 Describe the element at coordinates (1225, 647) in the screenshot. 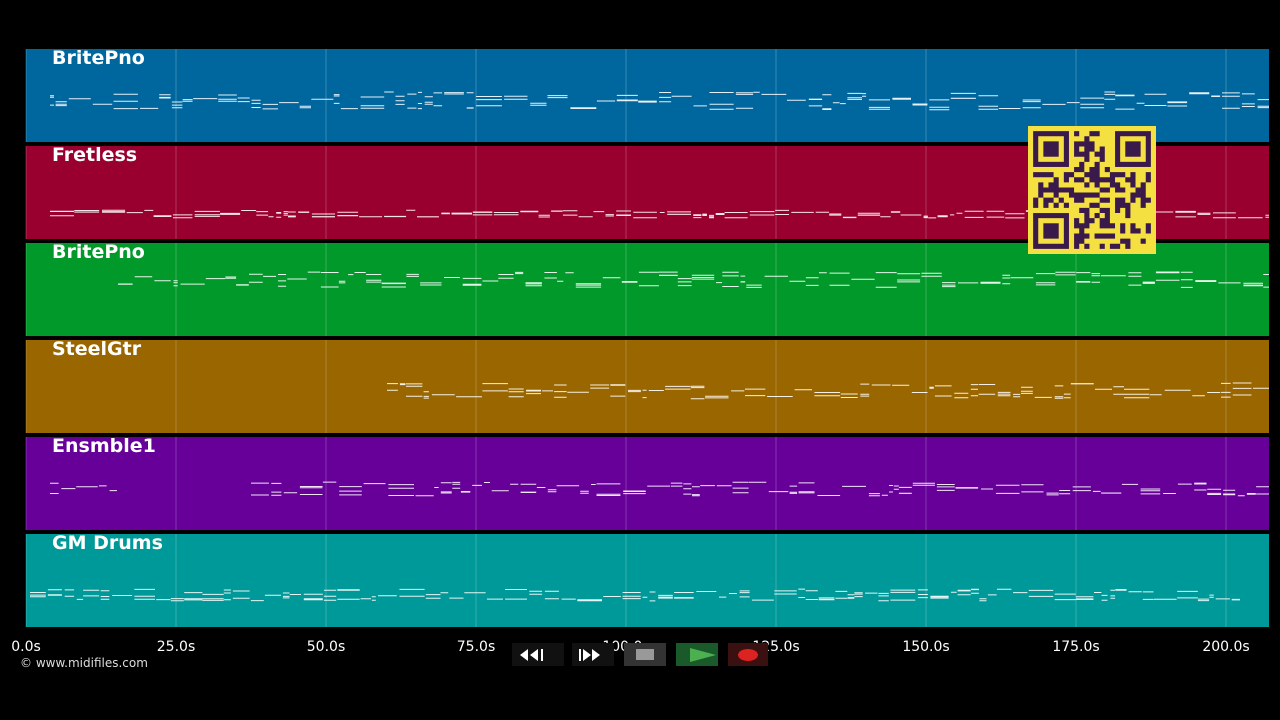

I see `time-label: 200.0s` at that location.